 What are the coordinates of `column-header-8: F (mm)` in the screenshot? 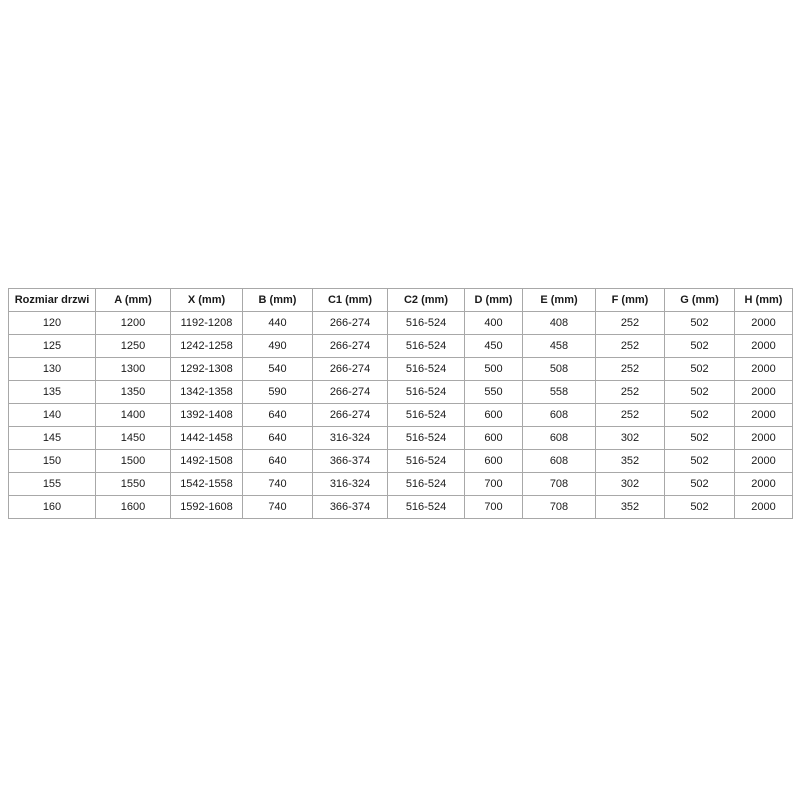 It's located at (630, 300).